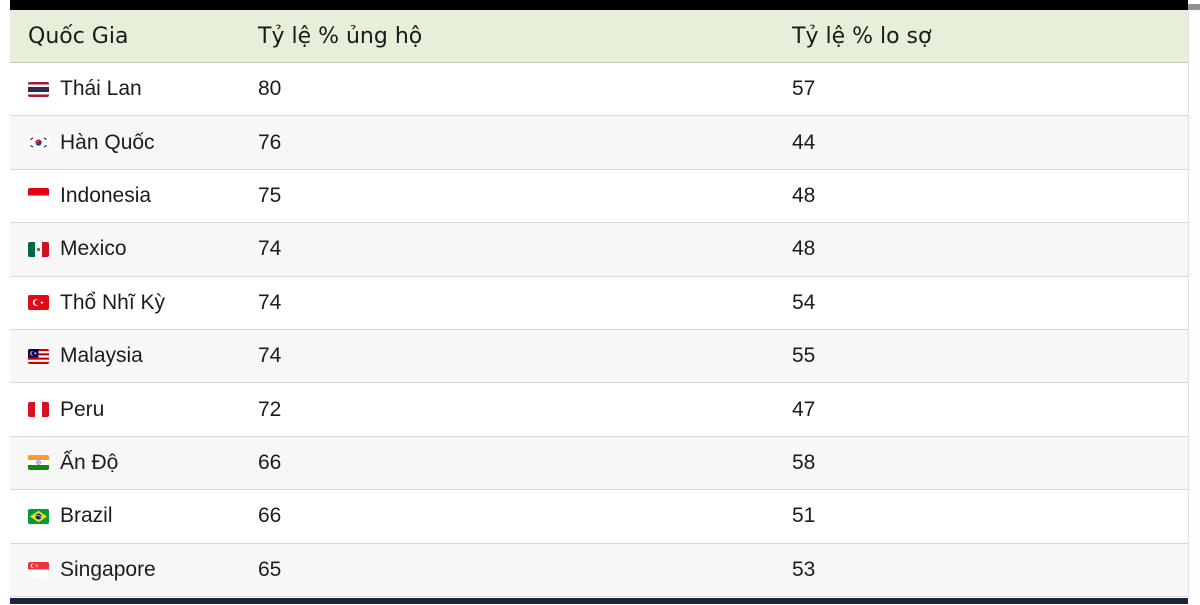 Image resolution: width=1200 pixels, height=605 pixels. Describe the element at coordinates (38, 516) in the screenshot. I see `flag-brazil-icon` at that location.